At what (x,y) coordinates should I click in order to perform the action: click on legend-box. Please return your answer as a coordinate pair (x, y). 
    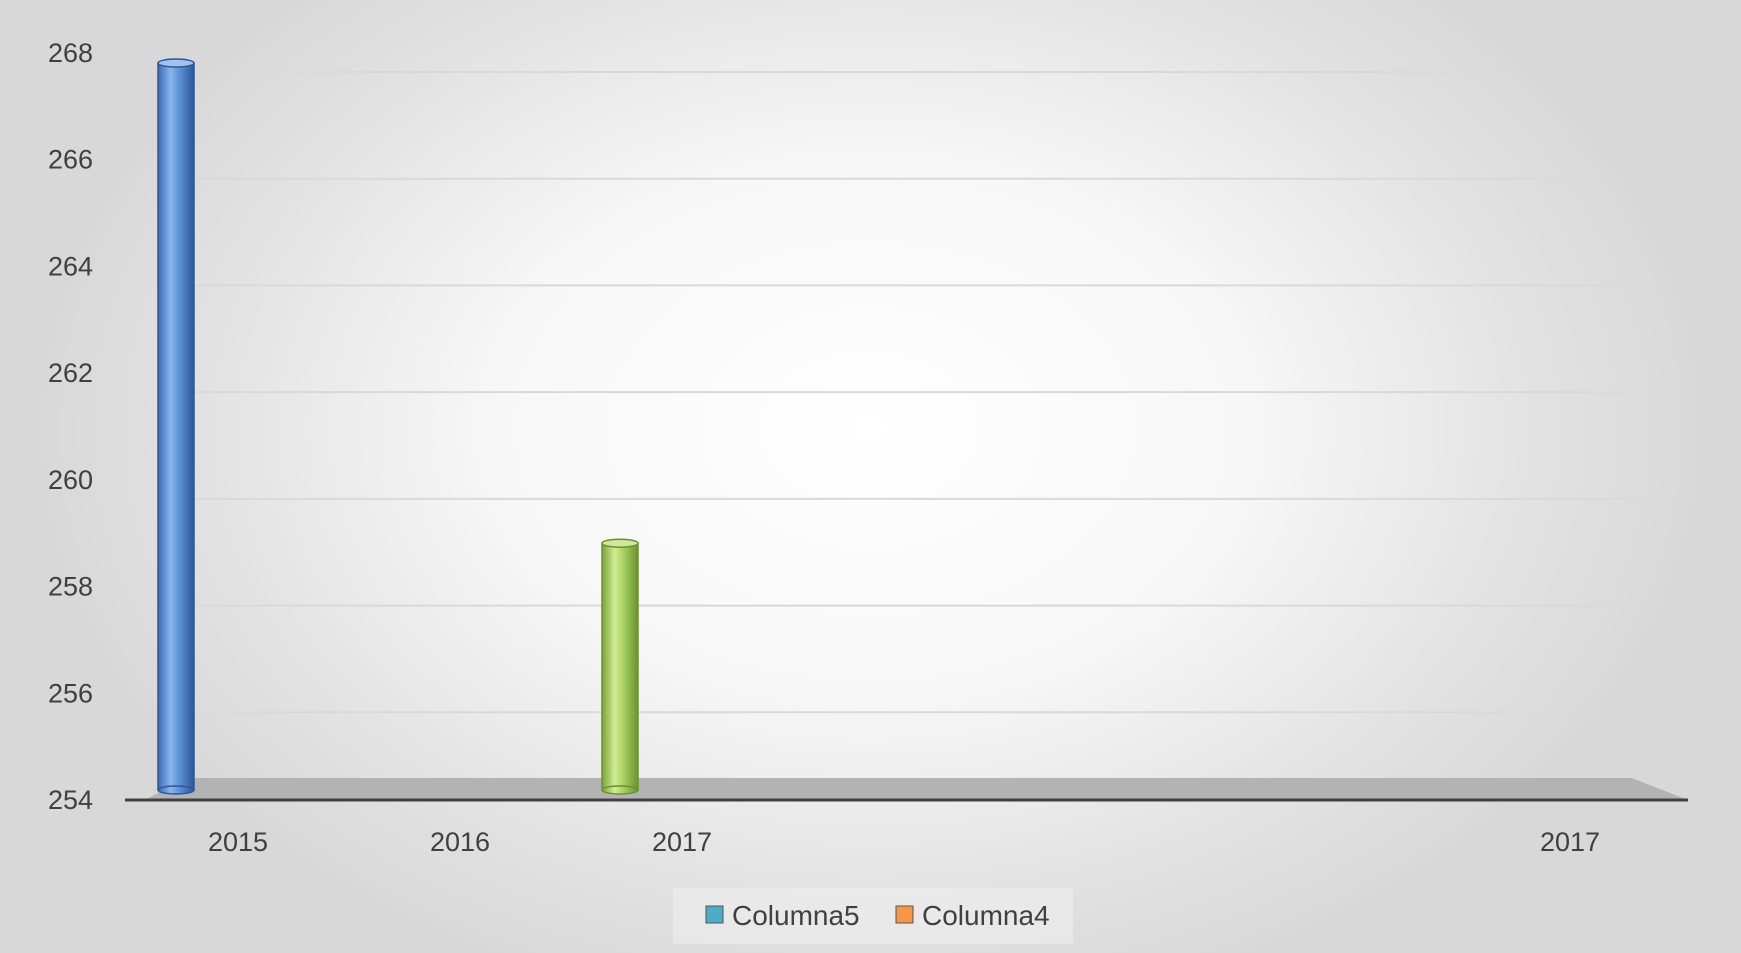
    Looking at the image, I should click on (873, 916).